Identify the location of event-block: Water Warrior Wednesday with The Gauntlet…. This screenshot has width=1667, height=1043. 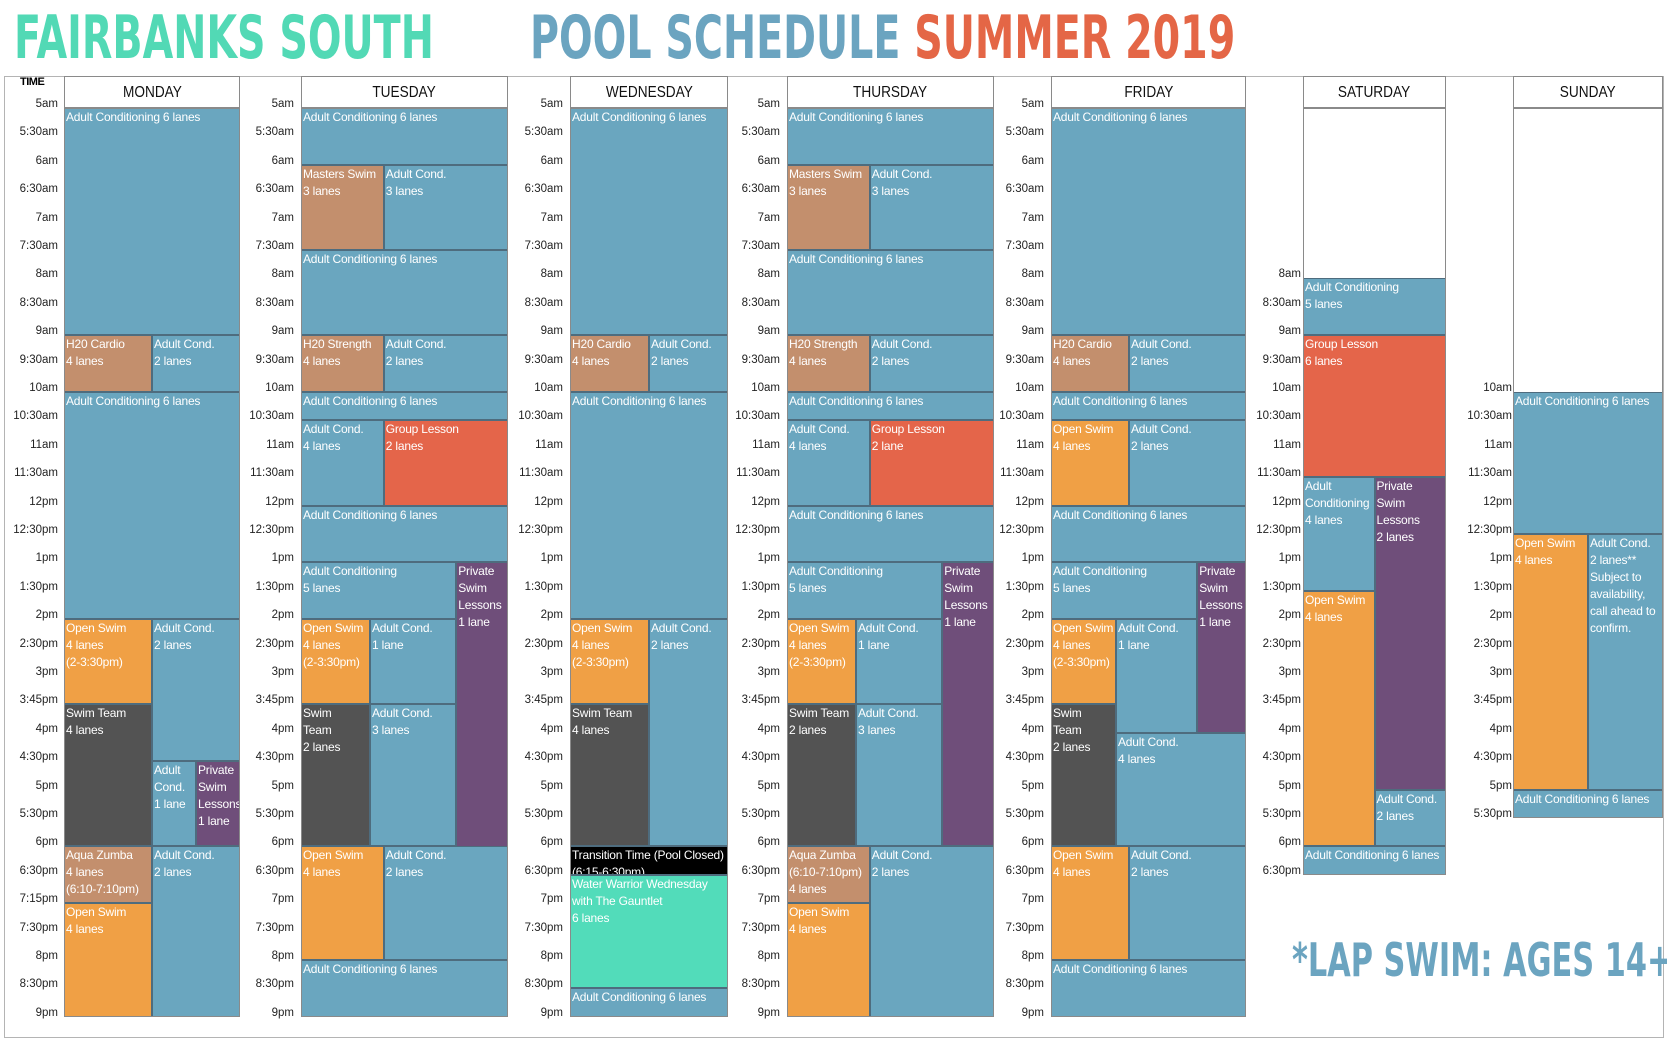
(649, 931).